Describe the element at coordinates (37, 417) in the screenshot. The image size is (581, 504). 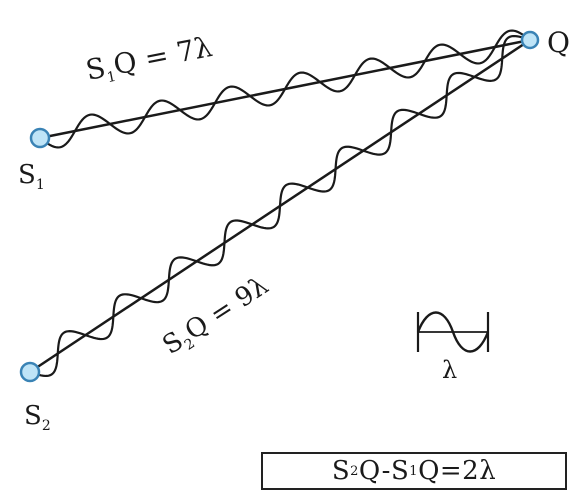
I see `label-s2: S2` at that location.